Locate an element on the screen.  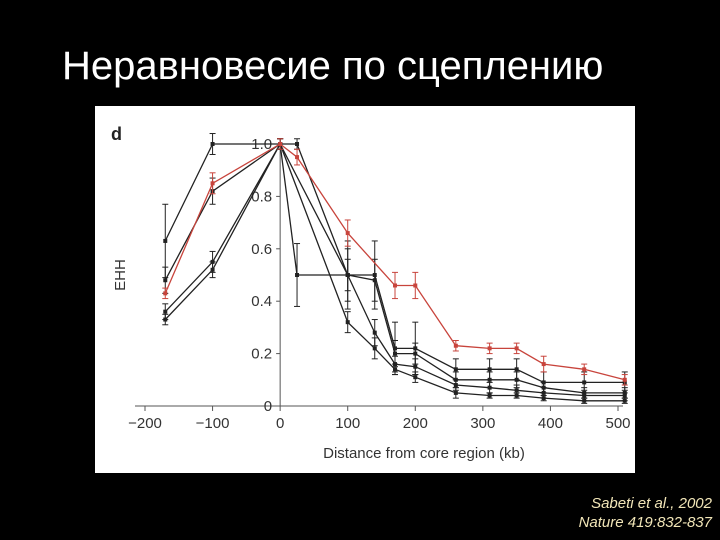
y-tick-label: 0 is located at coordinates (268, 406).